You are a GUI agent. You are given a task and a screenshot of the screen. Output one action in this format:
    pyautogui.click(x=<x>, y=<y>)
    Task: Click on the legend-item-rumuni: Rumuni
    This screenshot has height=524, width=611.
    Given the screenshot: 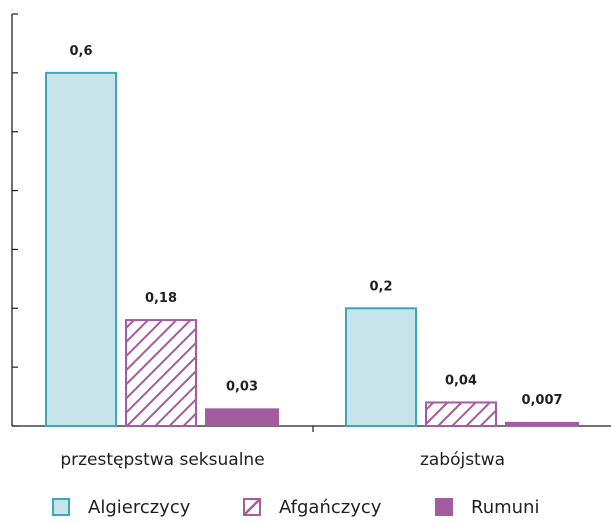 What is the action you would take?
    pyautogui.click(x=487, y=507)
    